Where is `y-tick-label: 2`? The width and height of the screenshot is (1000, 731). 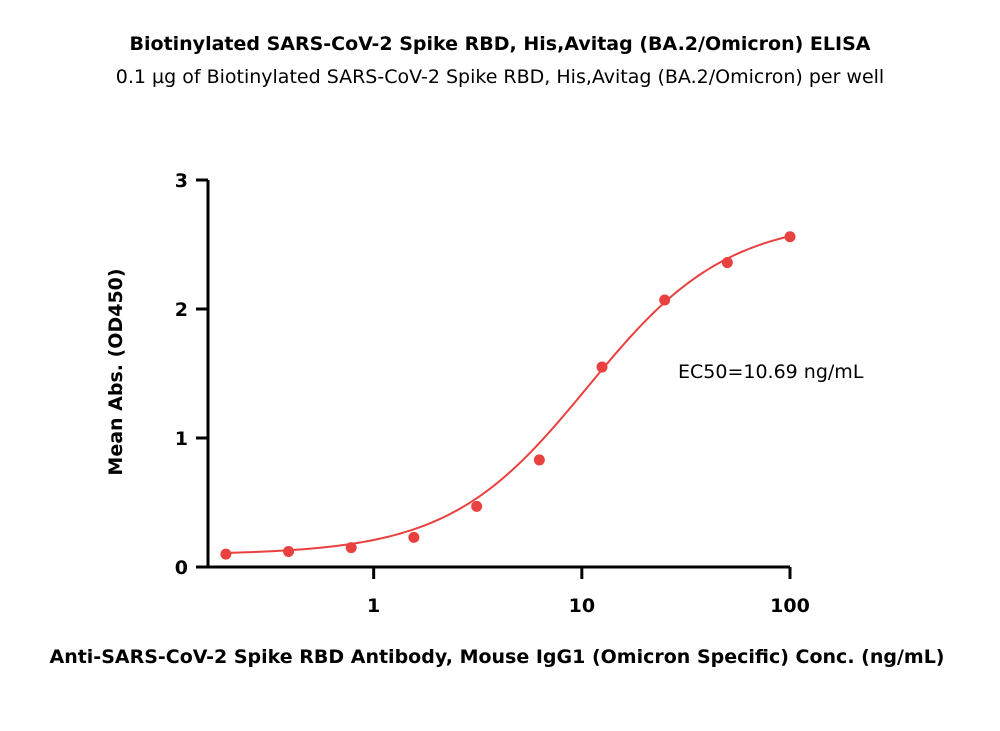
y-tick-label: 2 is located at coordinates (181, 310).